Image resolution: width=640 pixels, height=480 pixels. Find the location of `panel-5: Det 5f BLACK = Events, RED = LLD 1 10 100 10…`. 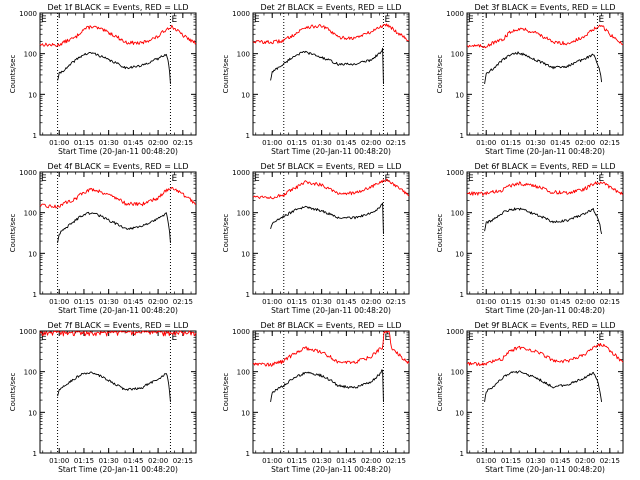

panel-5: Det 5f BLACK = Events, RED = LLD 1 10 100 10… is located at coordinates (316, 238).